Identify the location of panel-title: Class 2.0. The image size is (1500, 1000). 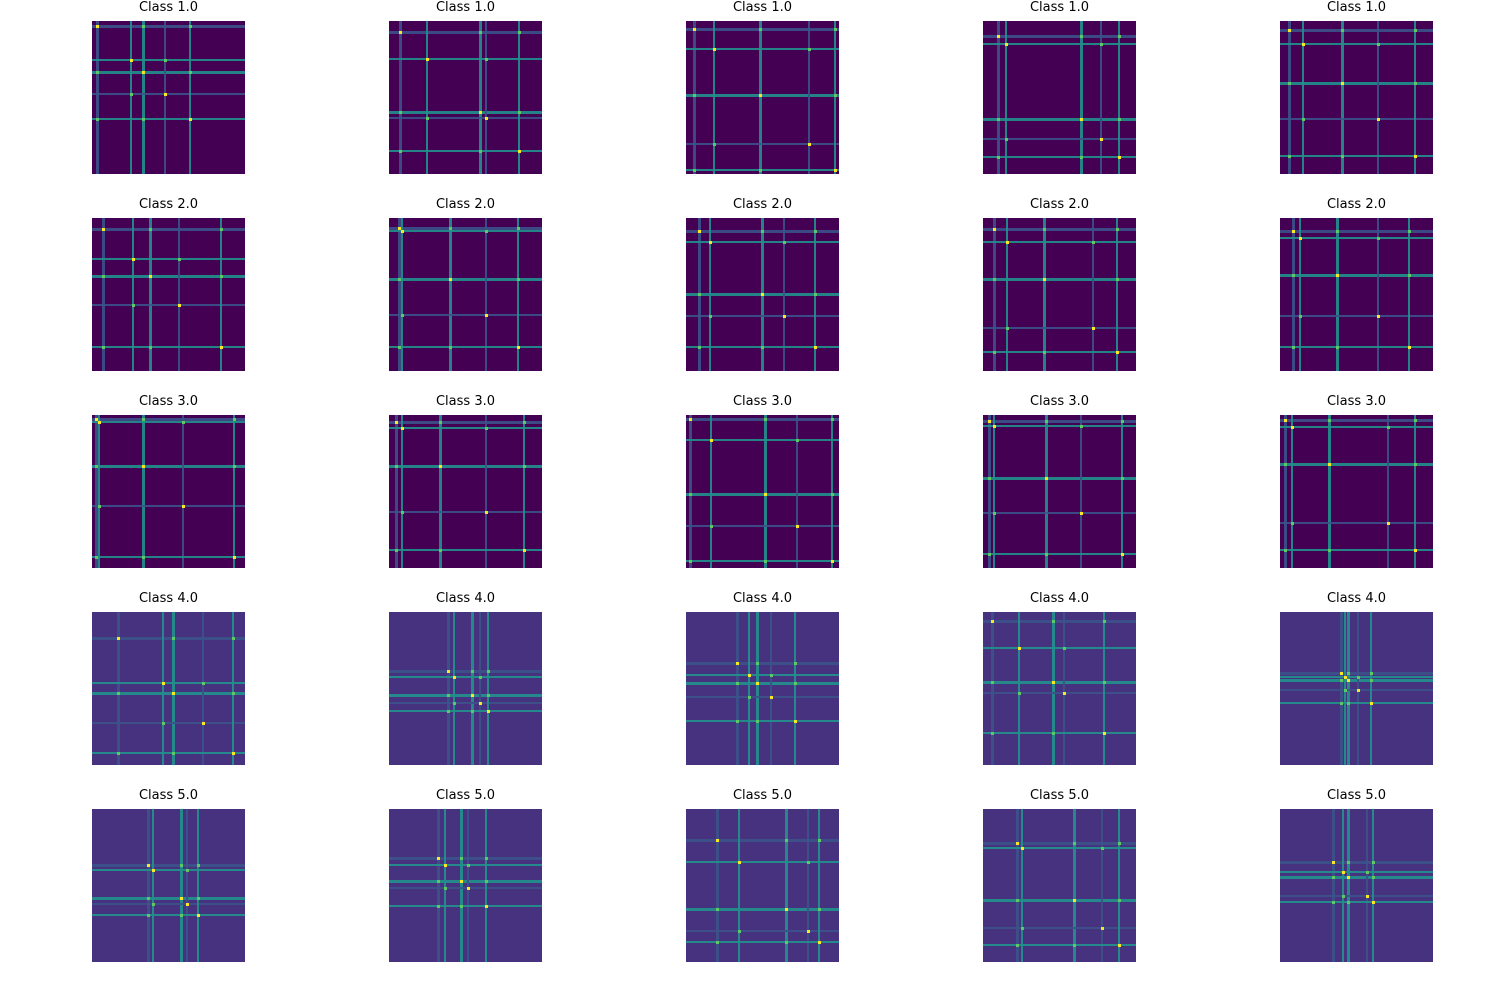
(1356, 204).